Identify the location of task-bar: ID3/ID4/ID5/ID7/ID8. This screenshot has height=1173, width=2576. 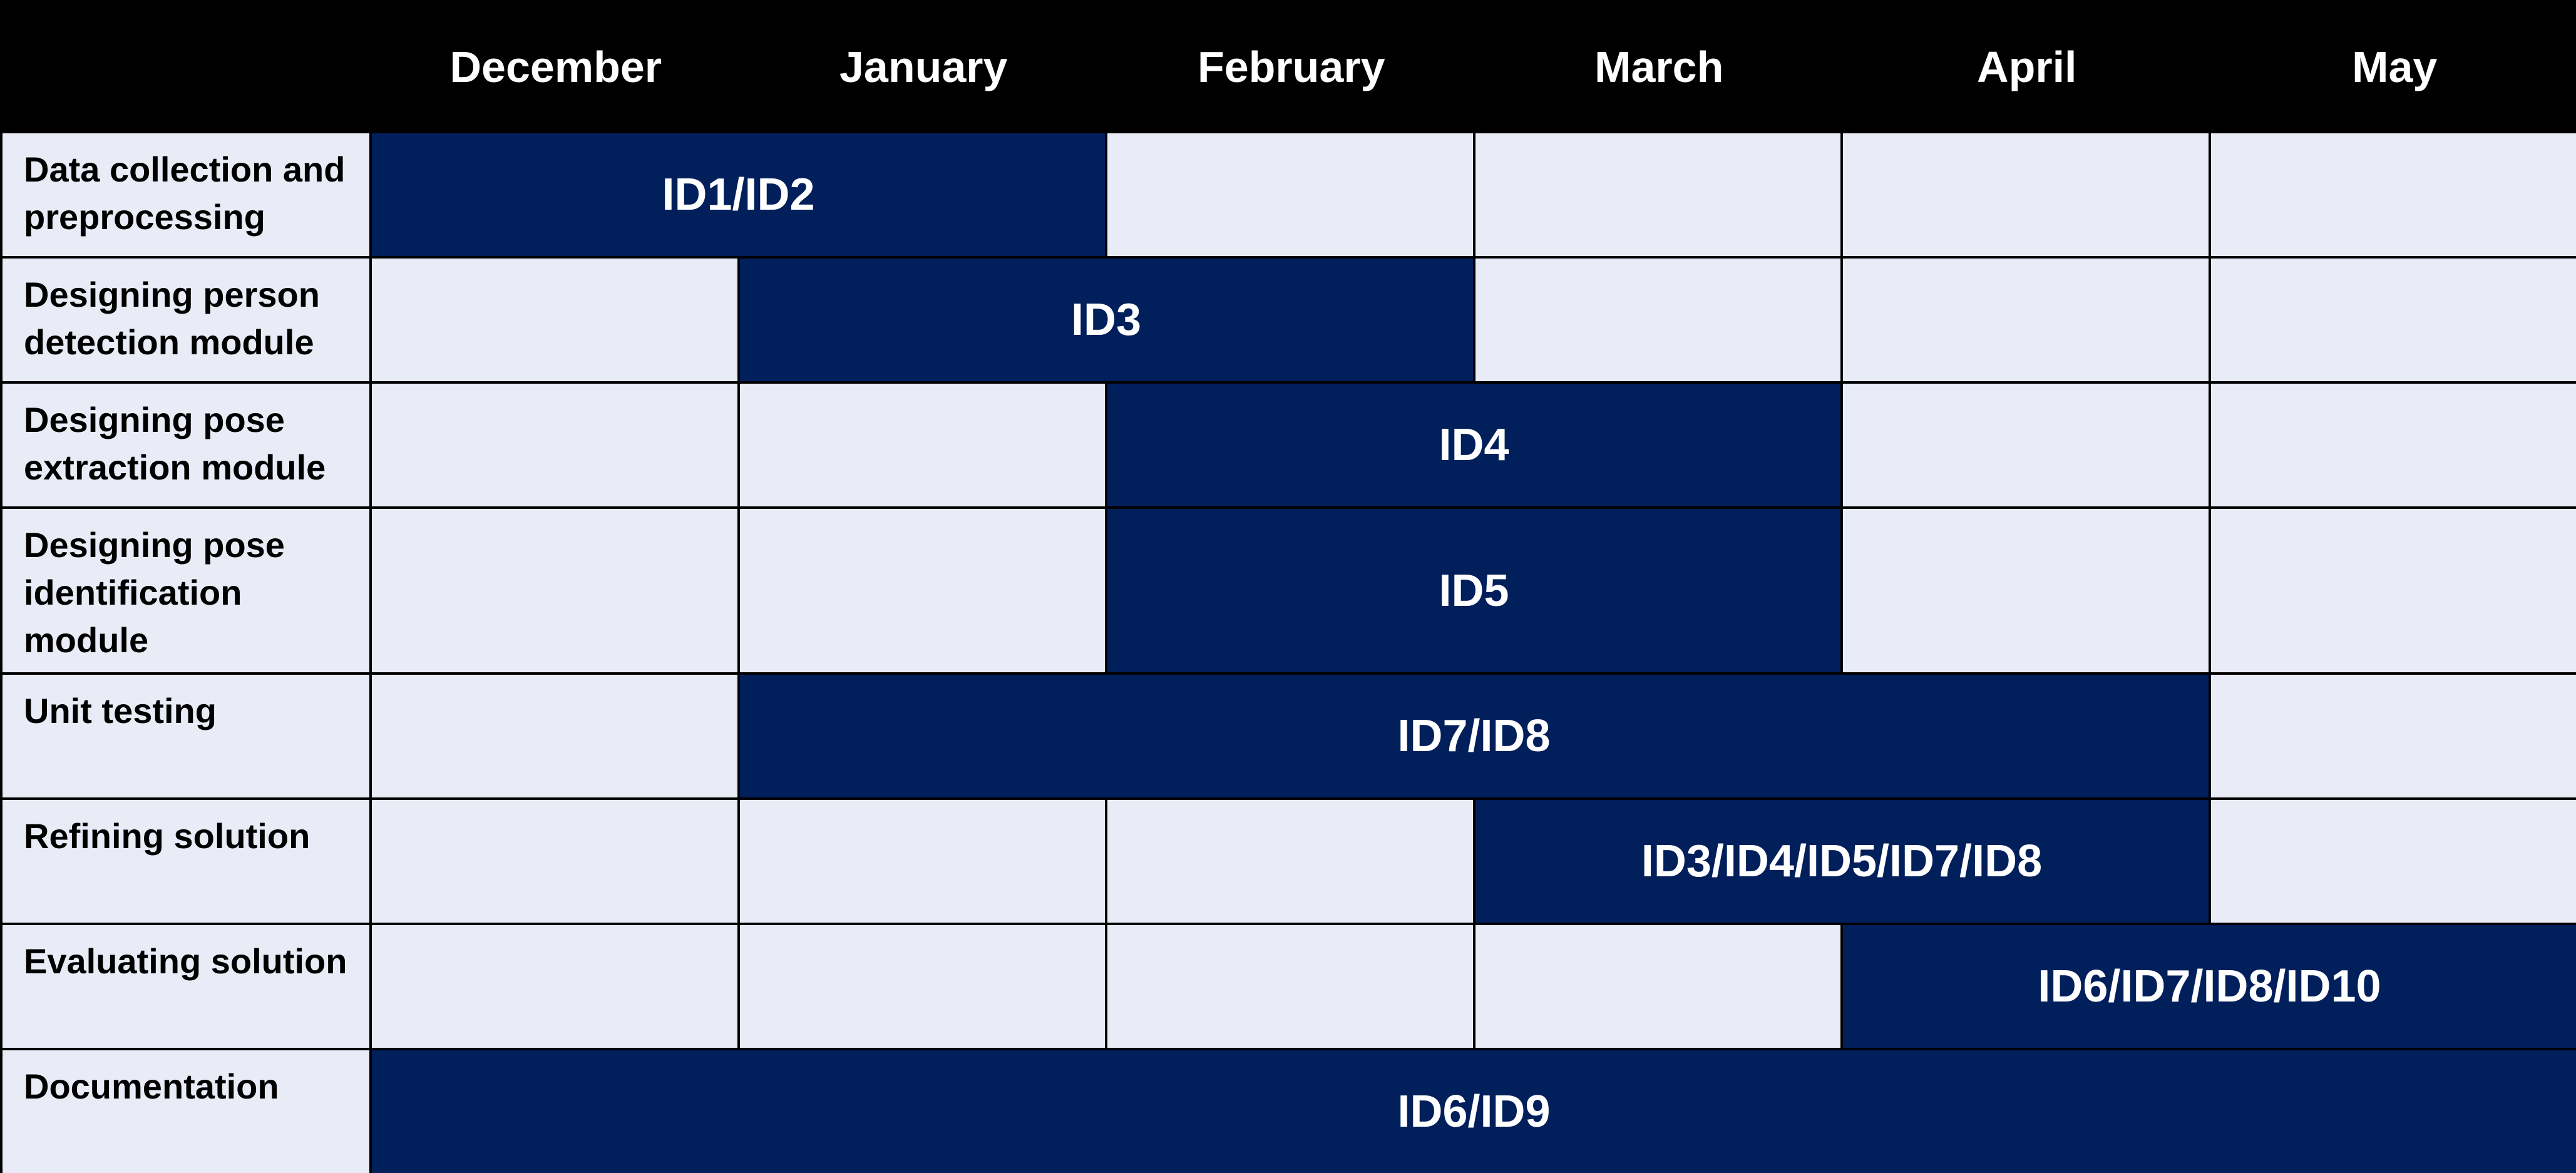
(1843, 860).